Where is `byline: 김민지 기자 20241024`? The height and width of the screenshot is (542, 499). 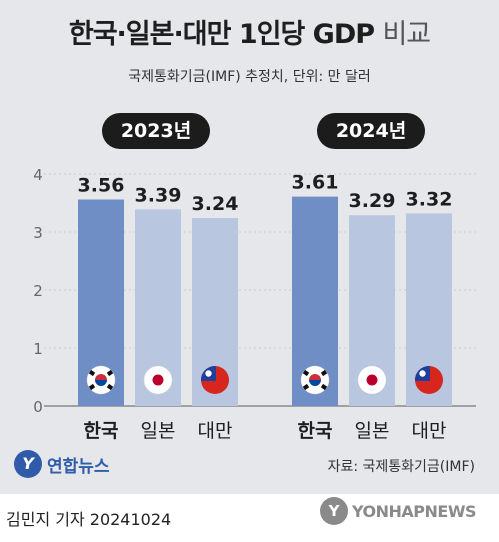
byline: 김민지 기자 20241024 is located at coordinates (89, 519).